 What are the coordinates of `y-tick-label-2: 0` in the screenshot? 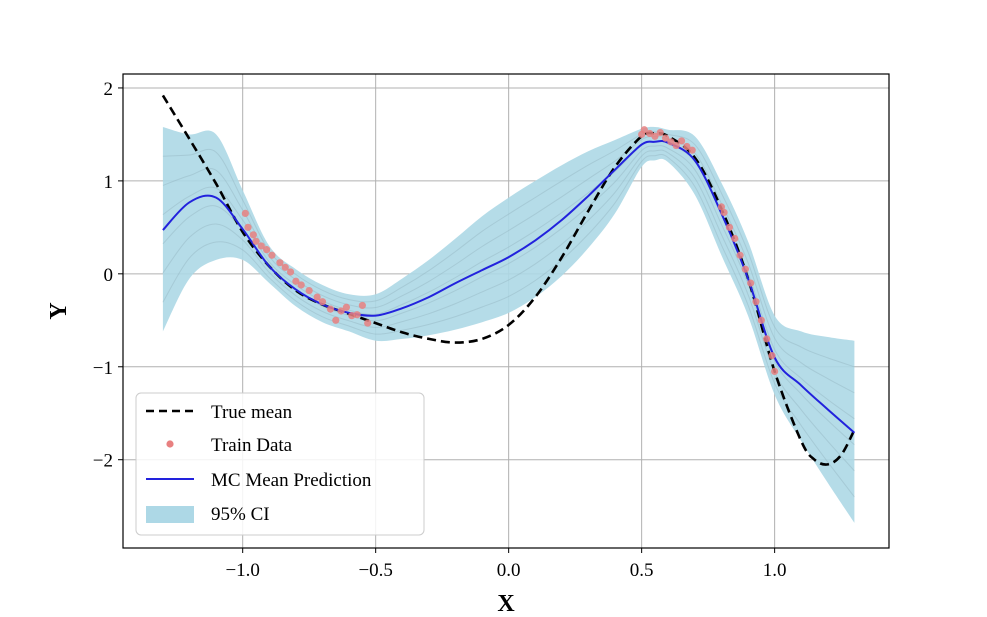 It's located at (109, 275).